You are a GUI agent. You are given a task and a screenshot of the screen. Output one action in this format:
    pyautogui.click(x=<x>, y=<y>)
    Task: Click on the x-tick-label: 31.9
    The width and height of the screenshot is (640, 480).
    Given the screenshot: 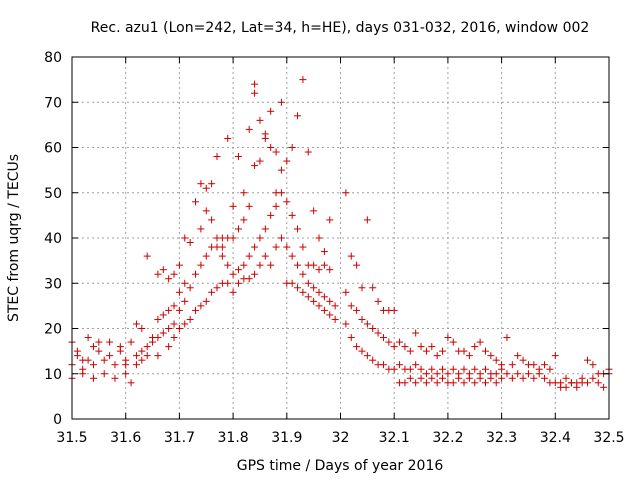 What is the action you would take?
    pyautogui.click(x=286, y=438)
    